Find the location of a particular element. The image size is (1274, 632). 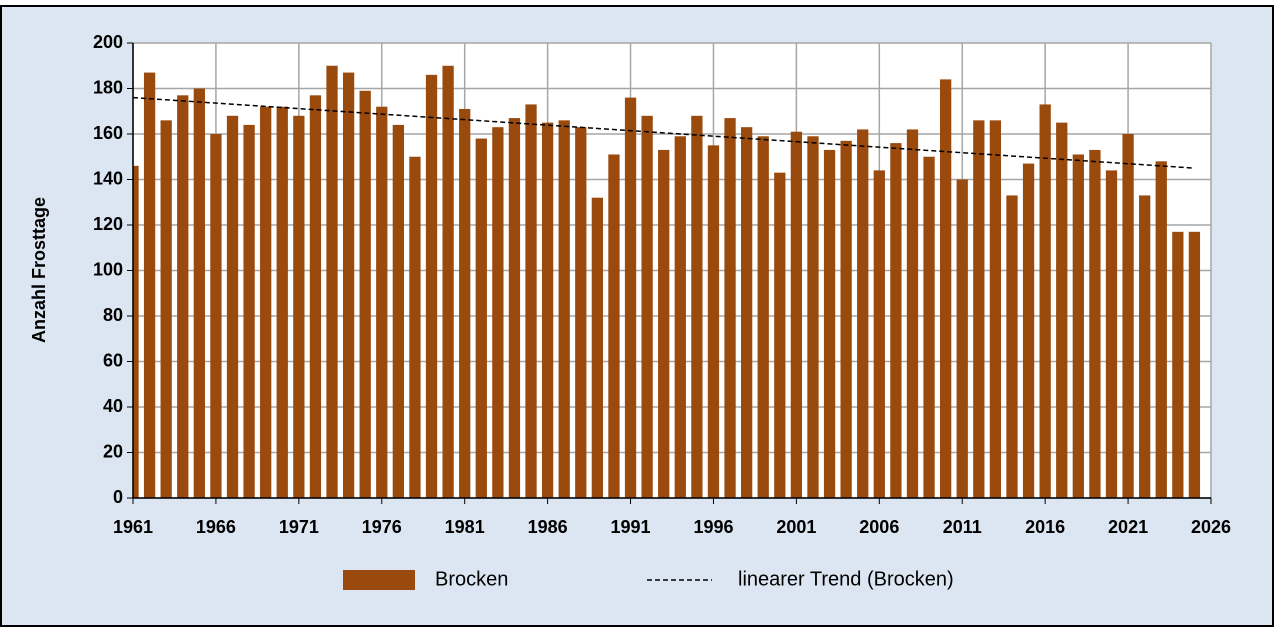

x-tick-label: 1966 is located at coordinates (216, 527).